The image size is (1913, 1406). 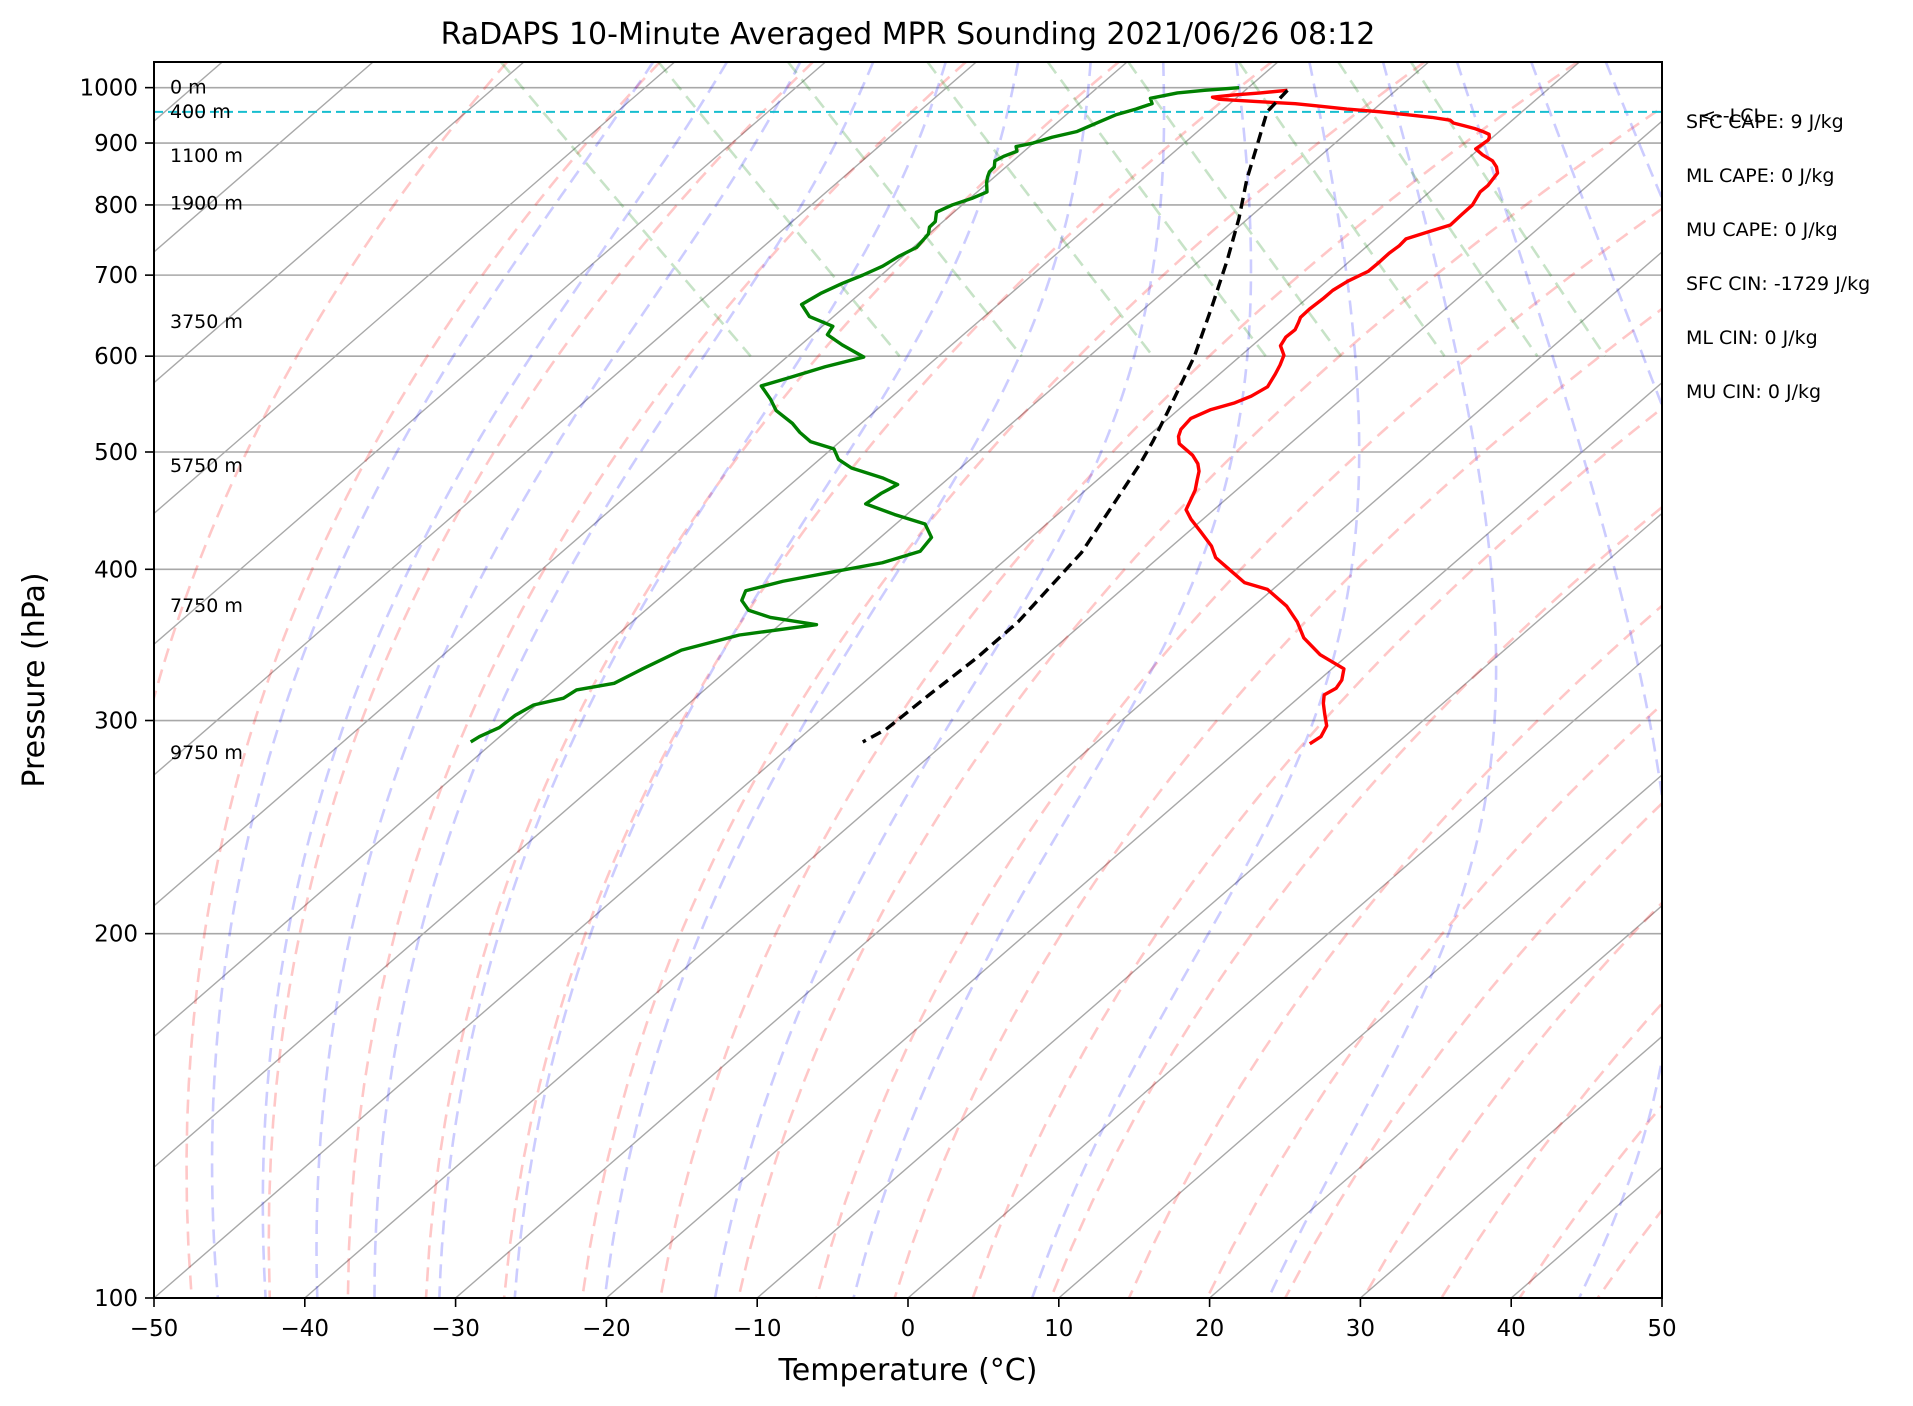 What do you see at coordinates (1752, 338) in the screenshot?
I see `stability-index-text: ML CIN: 0 J/kg` at bounding box center [1752, 338].